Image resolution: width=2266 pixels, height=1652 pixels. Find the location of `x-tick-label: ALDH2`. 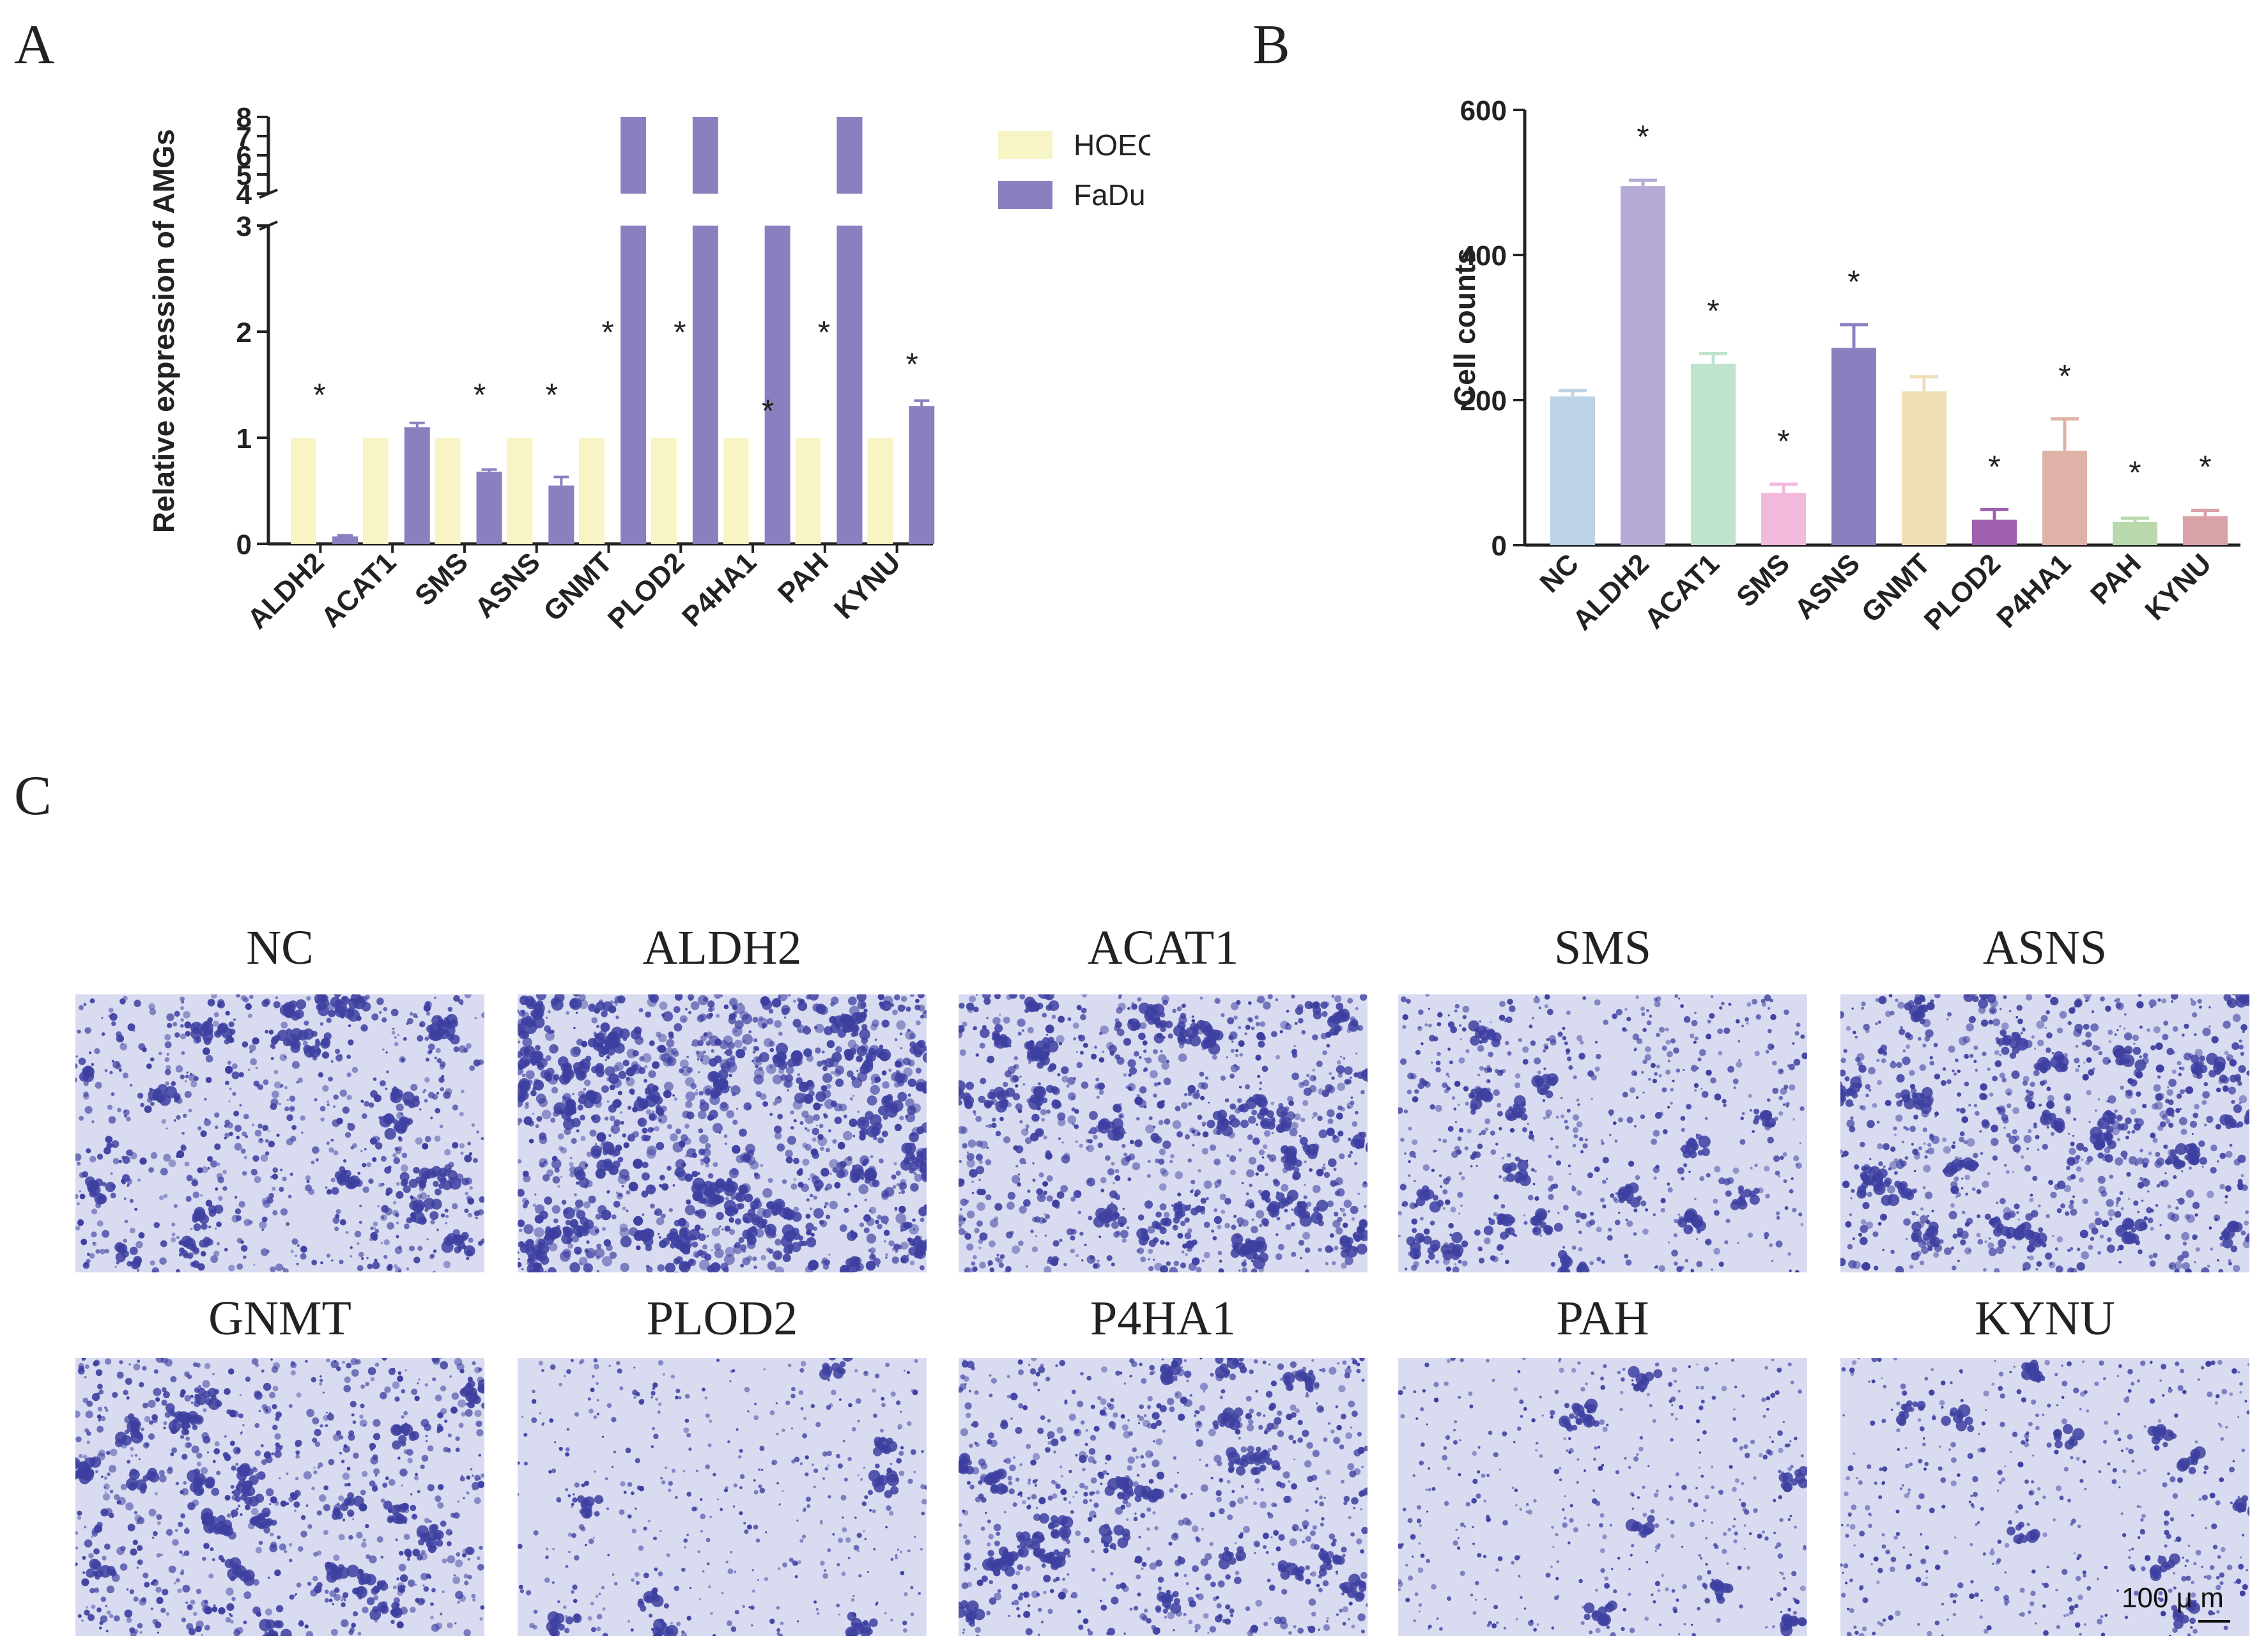

x-tick-label: ALDH2 is located at coordinates (286, 590).